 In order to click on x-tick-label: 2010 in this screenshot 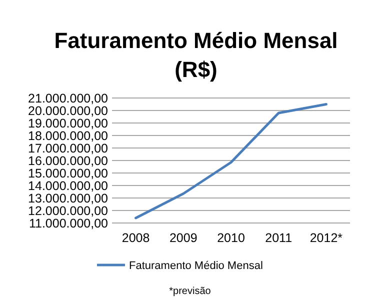, I will do `click(231, 238)`.